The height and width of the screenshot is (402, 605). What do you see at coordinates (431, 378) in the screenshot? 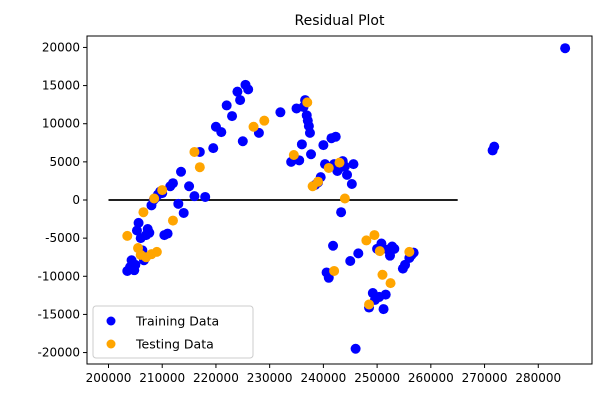
I see `x-tick-label: 260000` at bounding box center [431, 378].